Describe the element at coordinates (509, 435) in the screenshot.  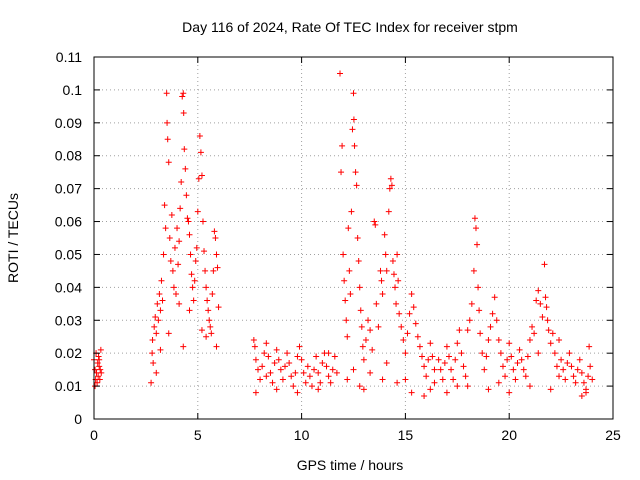
I see `x-tick-label: 20` at that location.